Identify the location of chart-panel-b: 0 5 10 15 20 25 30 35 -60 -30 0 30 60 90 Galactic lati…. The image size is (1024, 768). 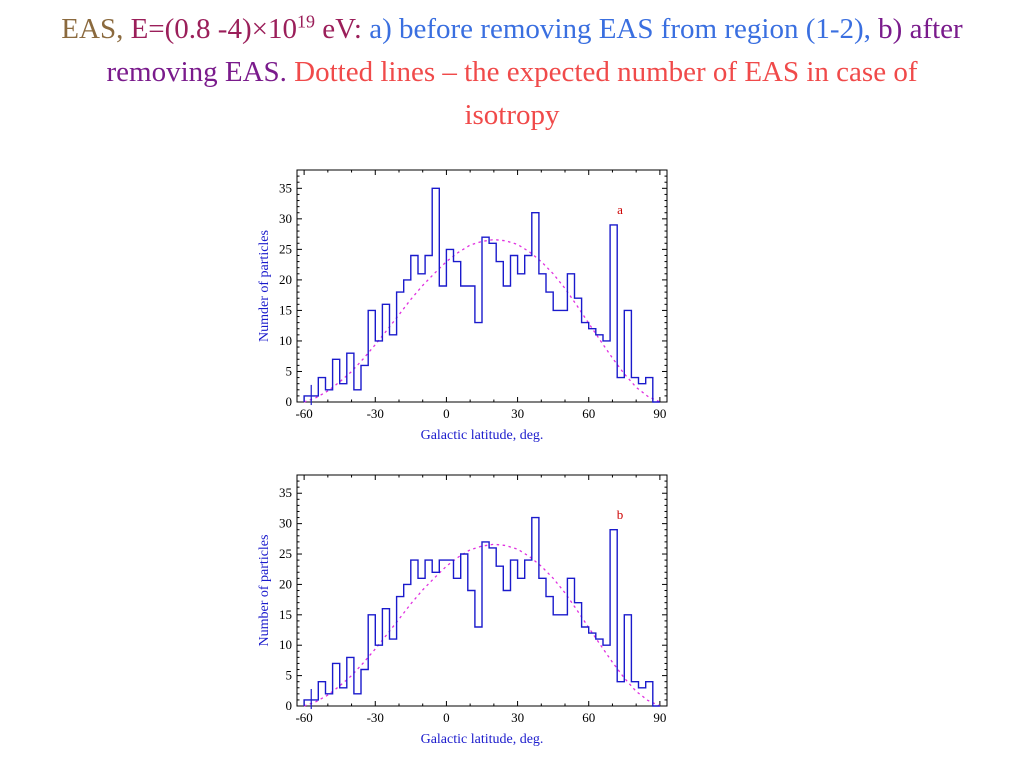
(462, 610).